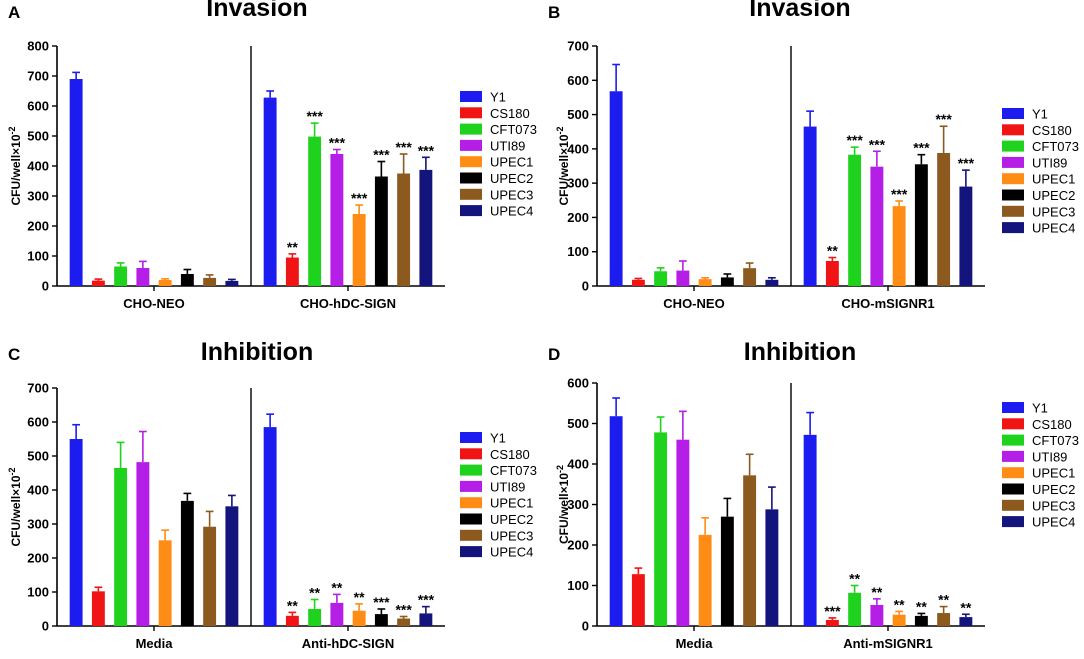 The width and height of the screenshot is (1084, 659). Describe the element at coordinates (578, 585) in the screenshot. I see `y-tick-label: 100` at that location.